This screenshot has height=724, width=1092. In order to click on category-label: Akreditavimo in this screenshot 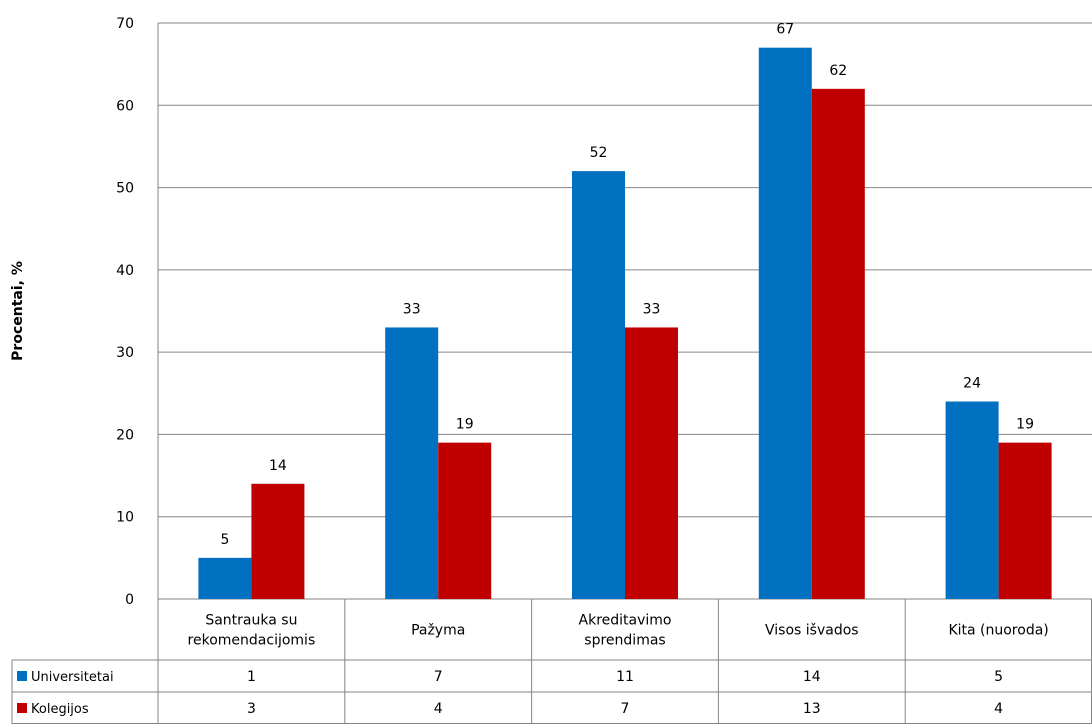, I will do `click(625, 621)`.